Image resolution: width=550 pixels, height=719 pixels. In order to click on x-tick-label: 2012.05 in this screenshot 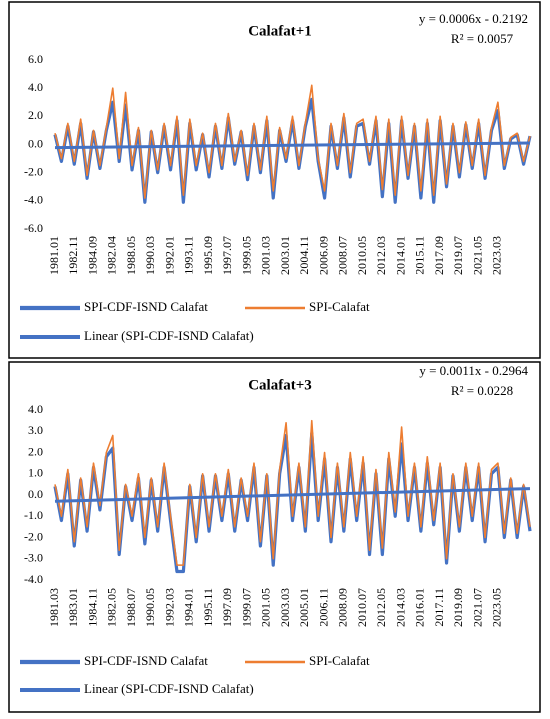, I will do `click(381, 607)`.